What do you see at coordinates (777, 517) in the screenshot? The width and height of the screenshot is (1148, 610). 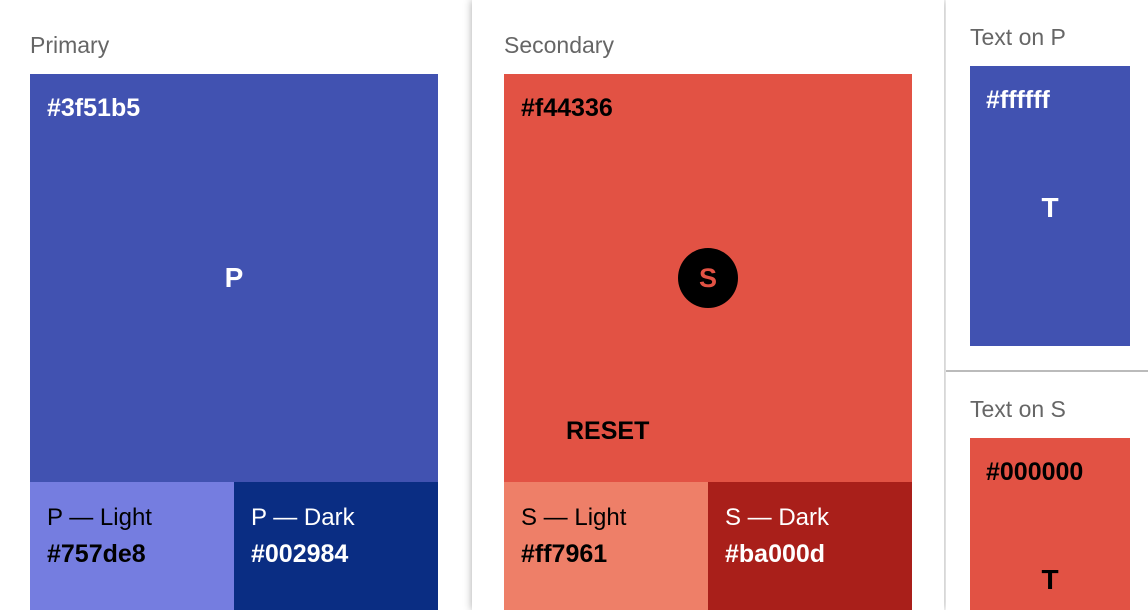 I see `secondary-dark-label: S — Dark` at bounding box center [777, 517].